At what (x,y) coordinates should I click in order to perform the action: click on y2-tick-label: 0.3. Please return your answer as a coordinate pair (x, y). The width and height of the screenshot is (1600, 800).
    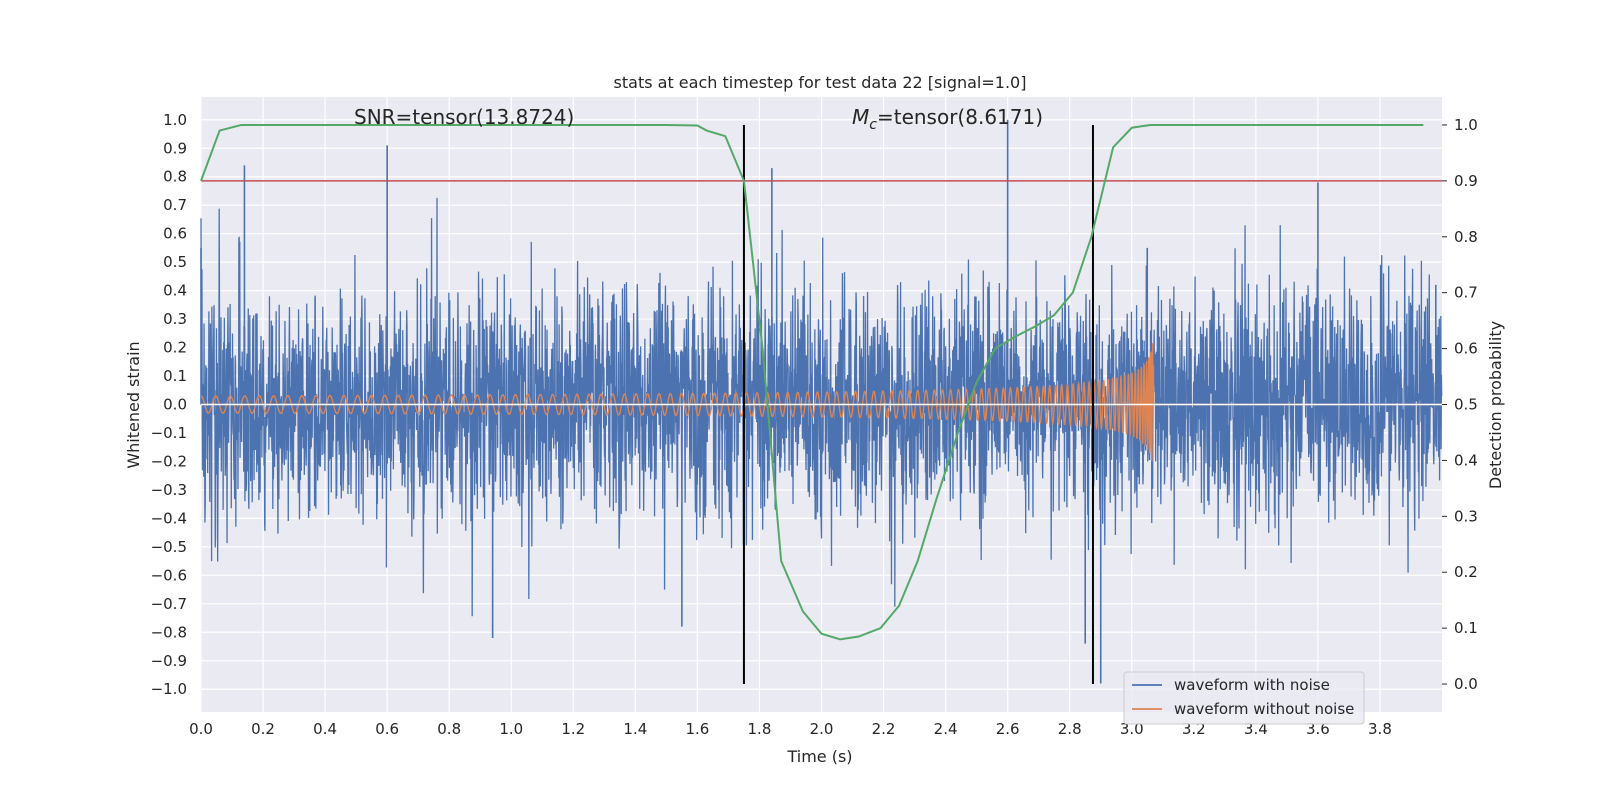
    Looking at the image, I should click on (1466, 516).